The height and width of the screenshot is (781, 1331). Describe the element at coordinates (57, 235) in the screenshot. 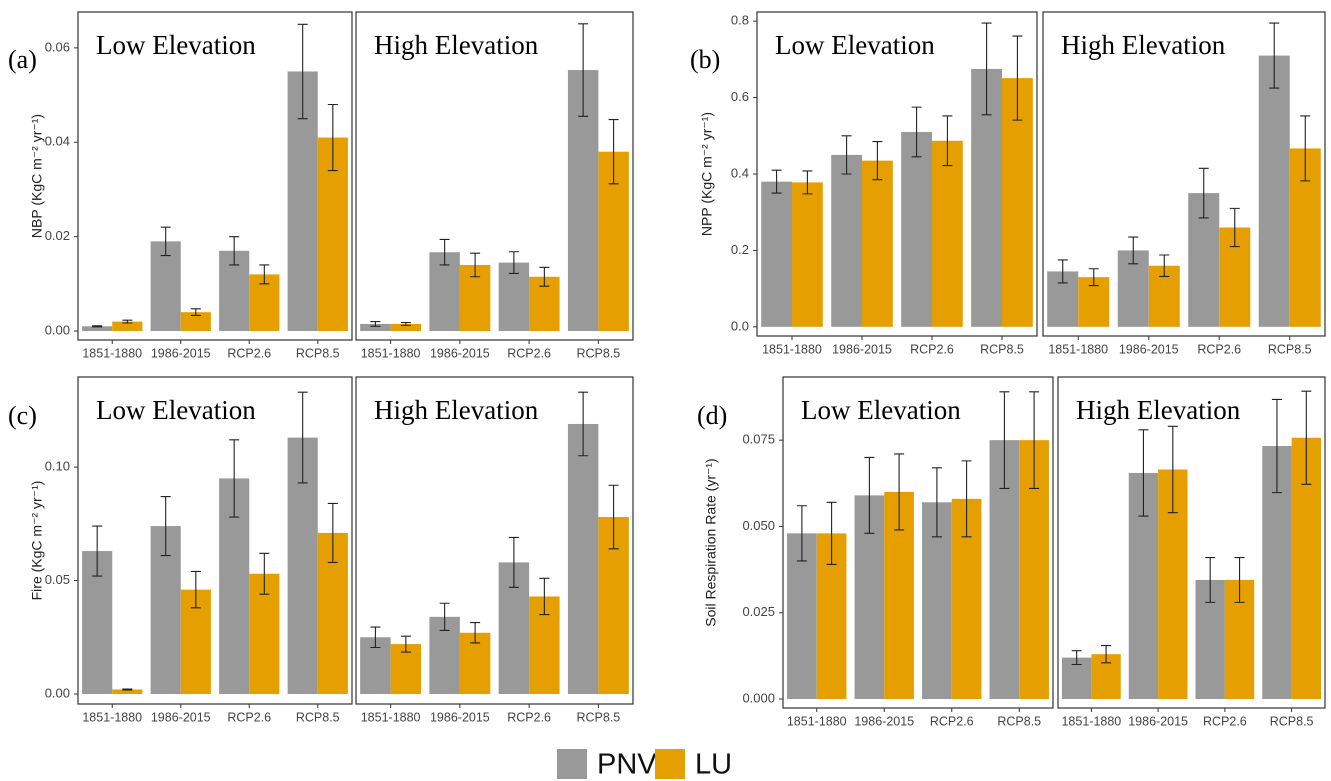

I see `y-tick-label: 0.02` at that location.